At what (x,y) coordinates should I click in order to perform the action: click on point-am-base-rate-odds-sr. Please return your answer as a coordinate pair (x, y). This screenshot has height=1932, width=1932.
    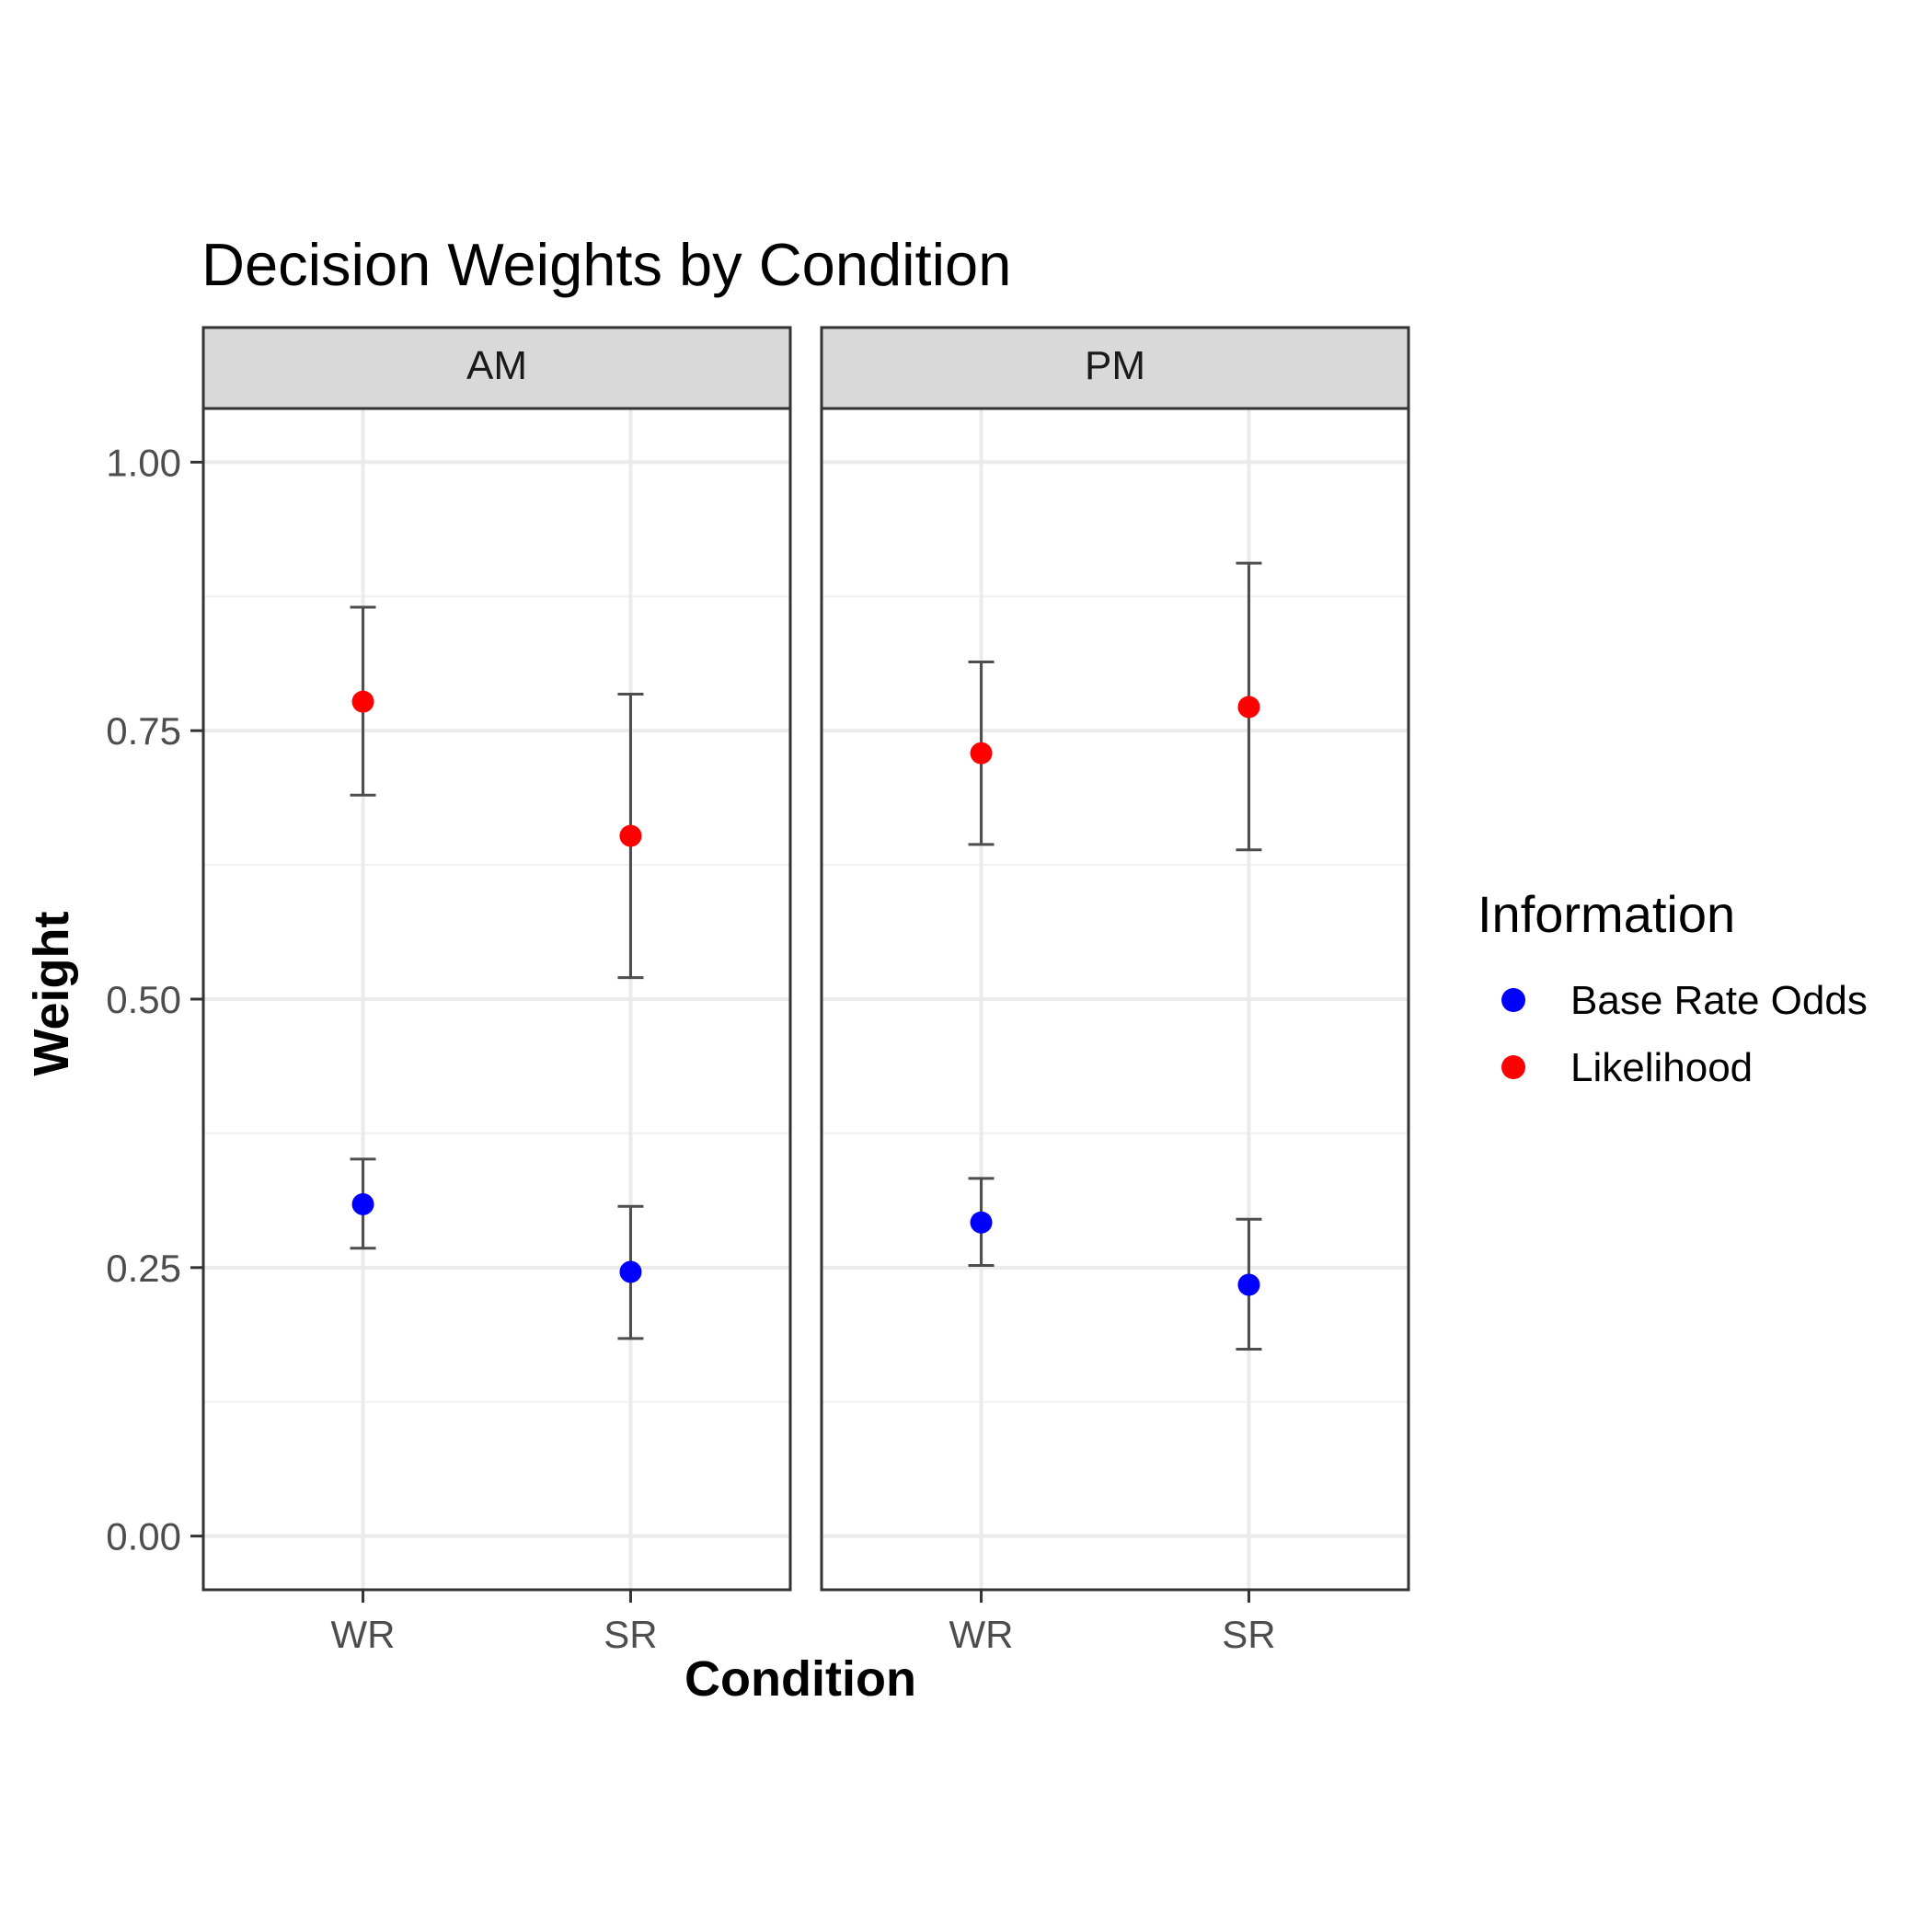
    Looking at the image, I should click on (630, 1271).